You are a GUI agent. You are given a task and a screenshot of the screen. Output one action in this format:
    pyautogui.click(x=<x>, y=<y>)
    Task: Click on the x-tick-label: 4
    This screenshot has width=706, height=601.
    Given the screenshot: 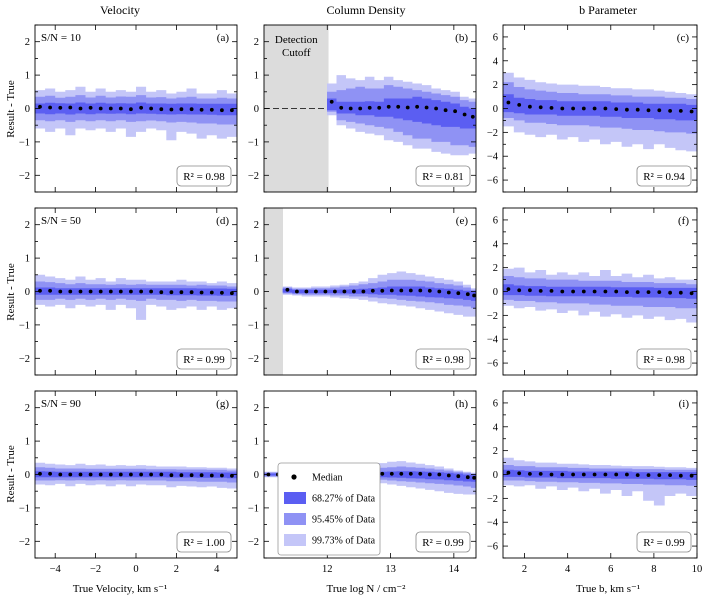 What is the action you would take?
    pyautogui.click(x=568, y=569)
    